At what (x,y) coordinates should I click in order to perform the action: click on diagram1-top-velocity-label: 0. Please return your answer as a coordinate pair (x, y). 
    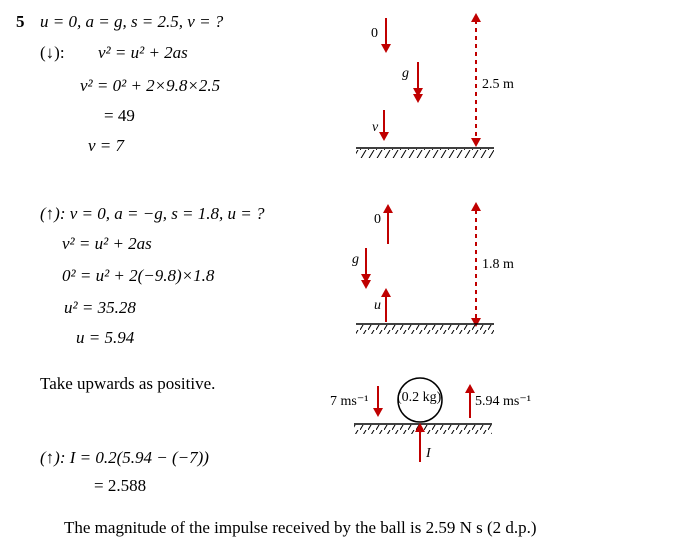
    Looking at the image, I should click on (374, 33).